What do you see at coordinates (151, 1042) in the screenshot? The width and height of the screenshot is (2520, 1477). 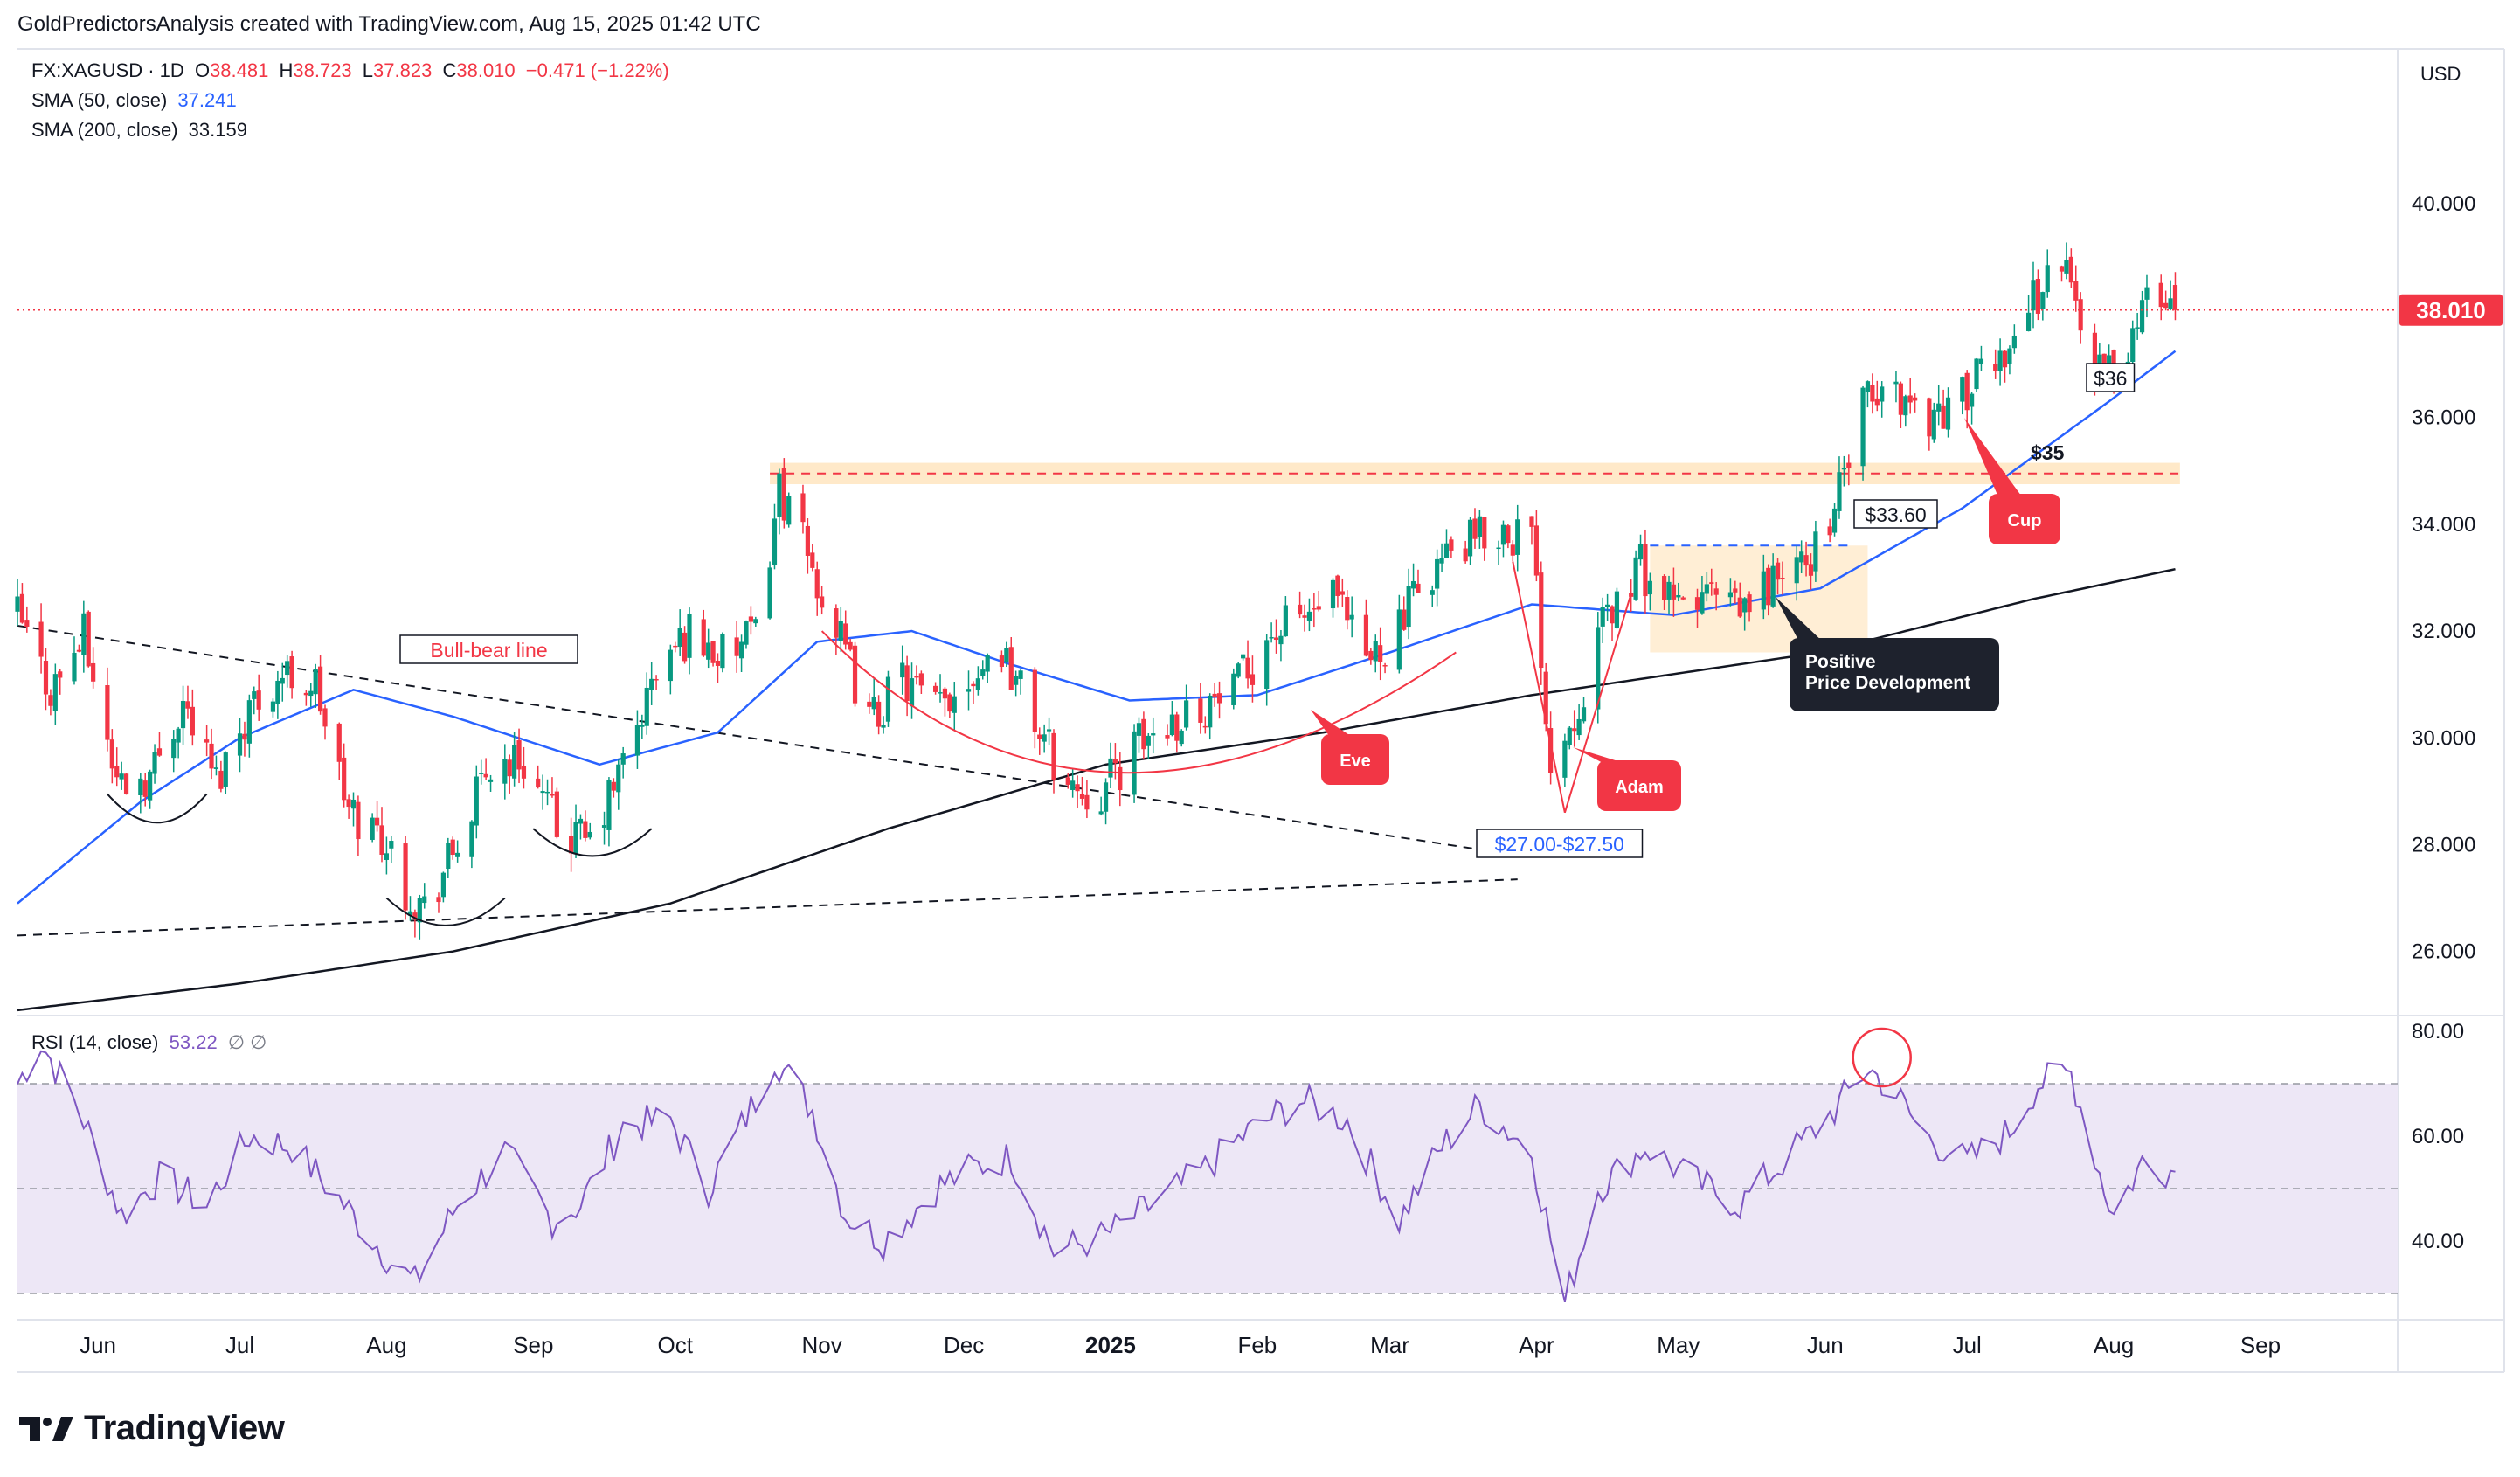 I see `rsi-legend-line: RSI (14, close) 53.22 ∅ ∅` at bounding box center [151, 1042].